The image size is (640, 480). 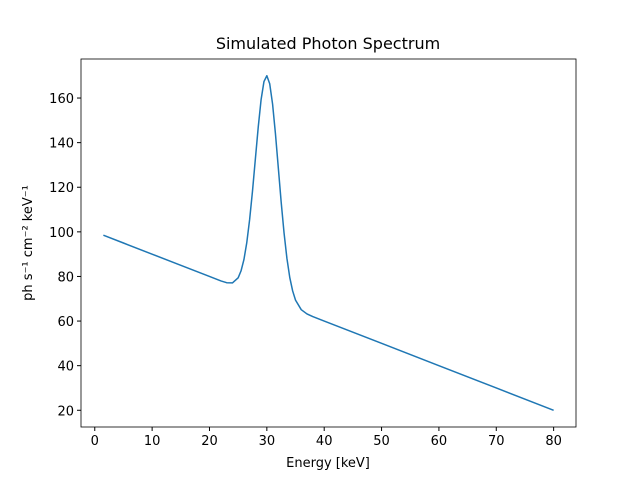 I want to click on x-tick-label: 80, so click(x=553, y=441).